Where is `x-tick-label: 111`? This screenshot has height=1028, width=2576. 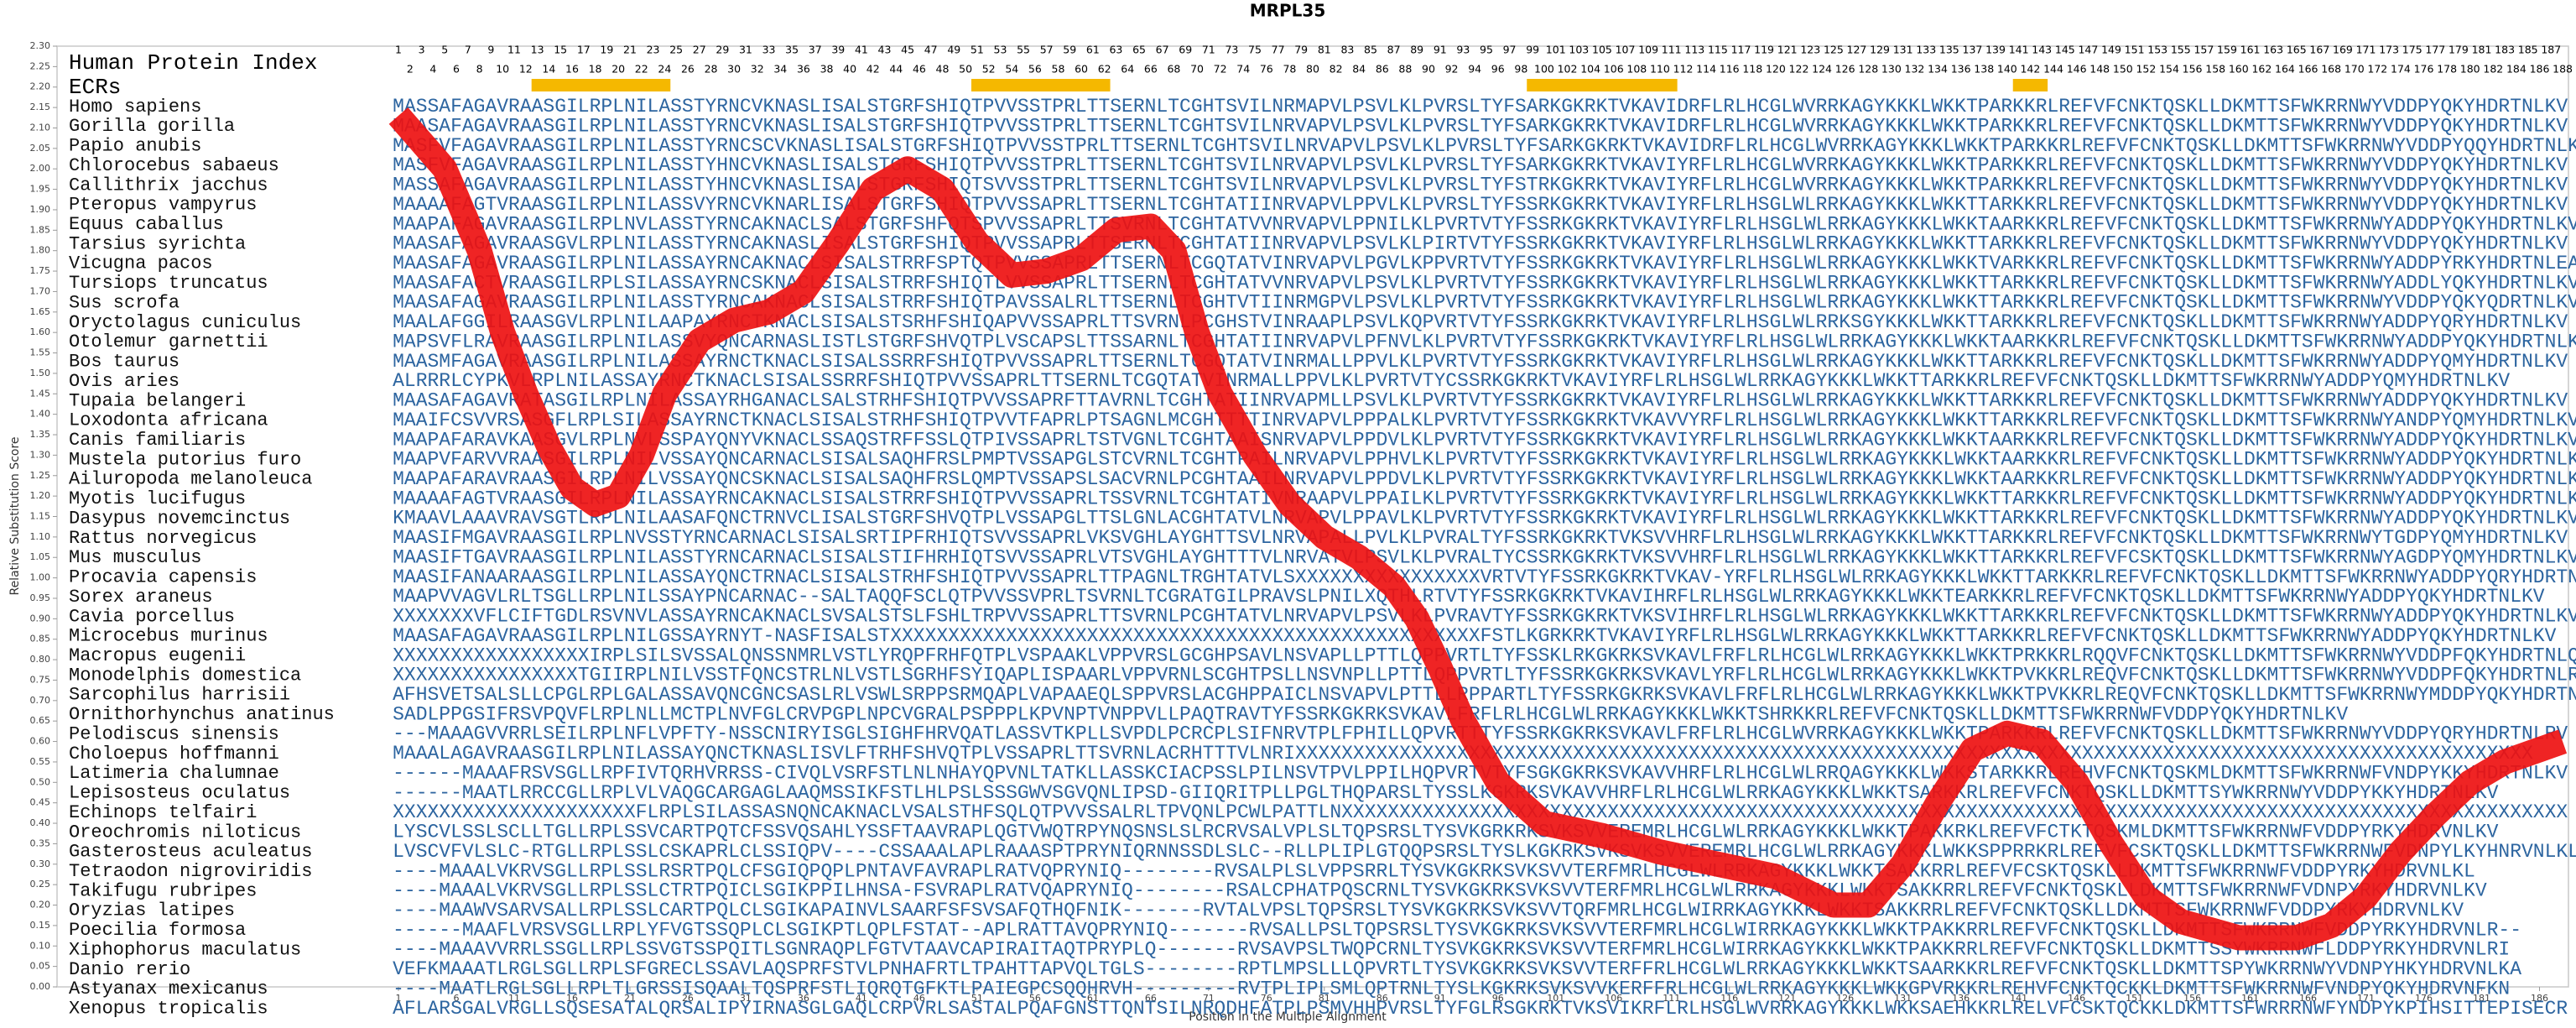
x-tick-label: 111 is located at coordinates (1671, 998).